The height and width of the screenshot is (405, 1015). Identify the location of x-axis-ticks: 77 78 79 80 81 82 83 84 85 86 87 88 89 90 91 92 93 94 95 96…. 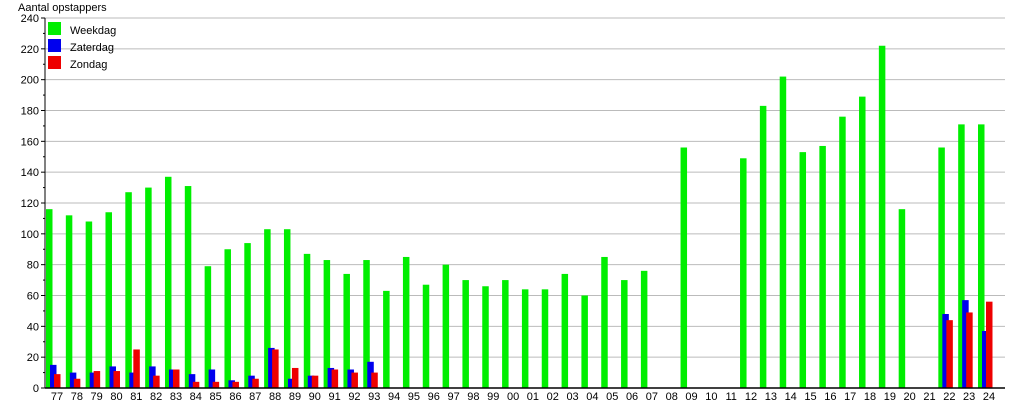
(523, 397).